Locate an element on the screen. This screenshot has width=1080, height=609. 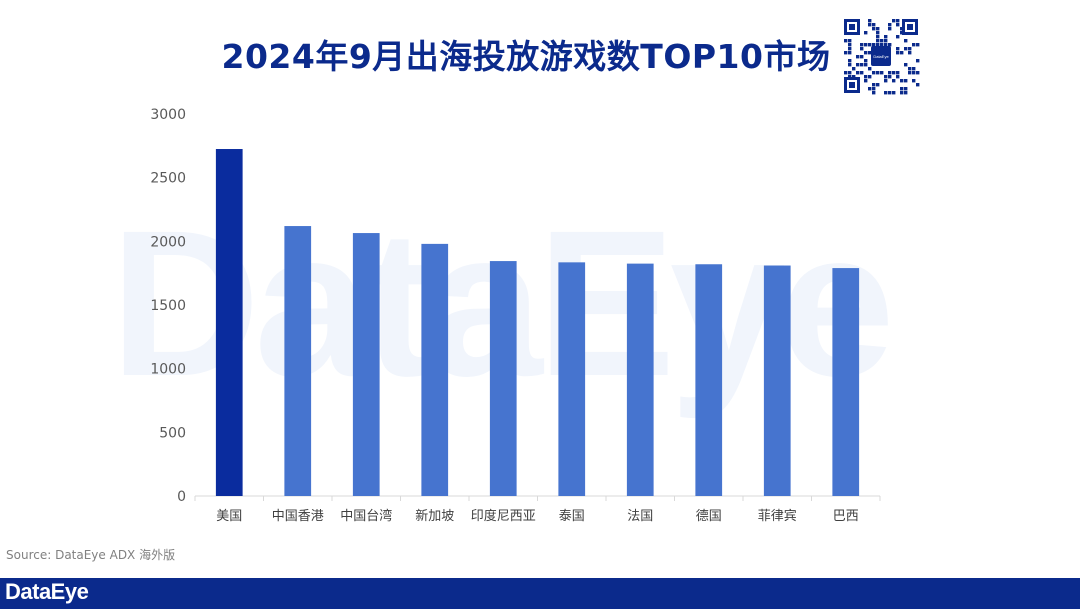
x-tick-label: 美国 is located at coordinates (229, 516).